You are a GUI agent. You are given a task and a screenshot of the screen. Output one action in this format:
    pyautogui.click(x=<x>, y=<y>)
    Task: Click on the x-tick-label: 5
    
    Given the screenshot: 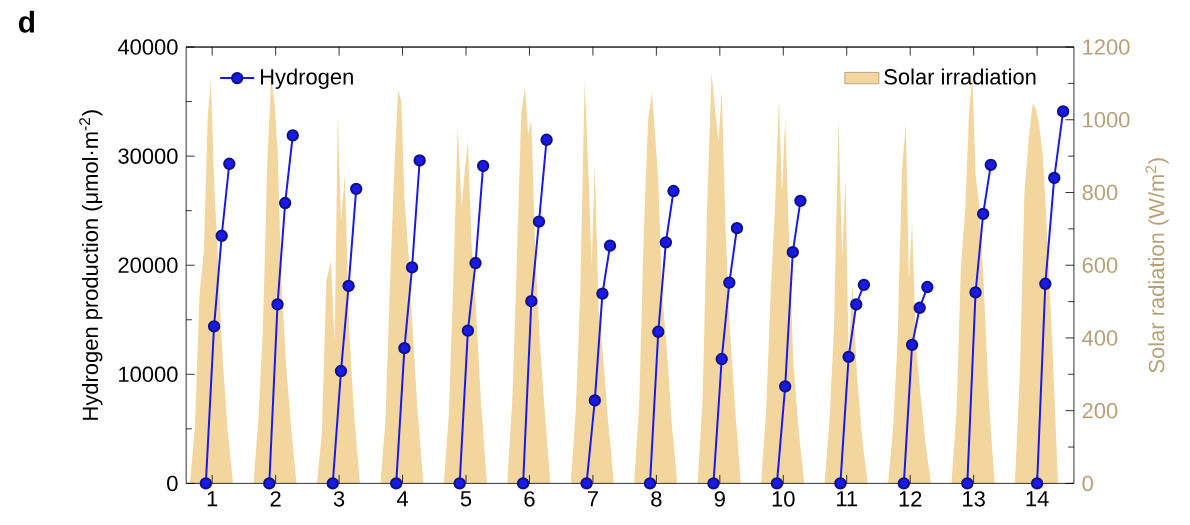 What is the action you would take?
    pyautogui.click(x=466, y=498)
    